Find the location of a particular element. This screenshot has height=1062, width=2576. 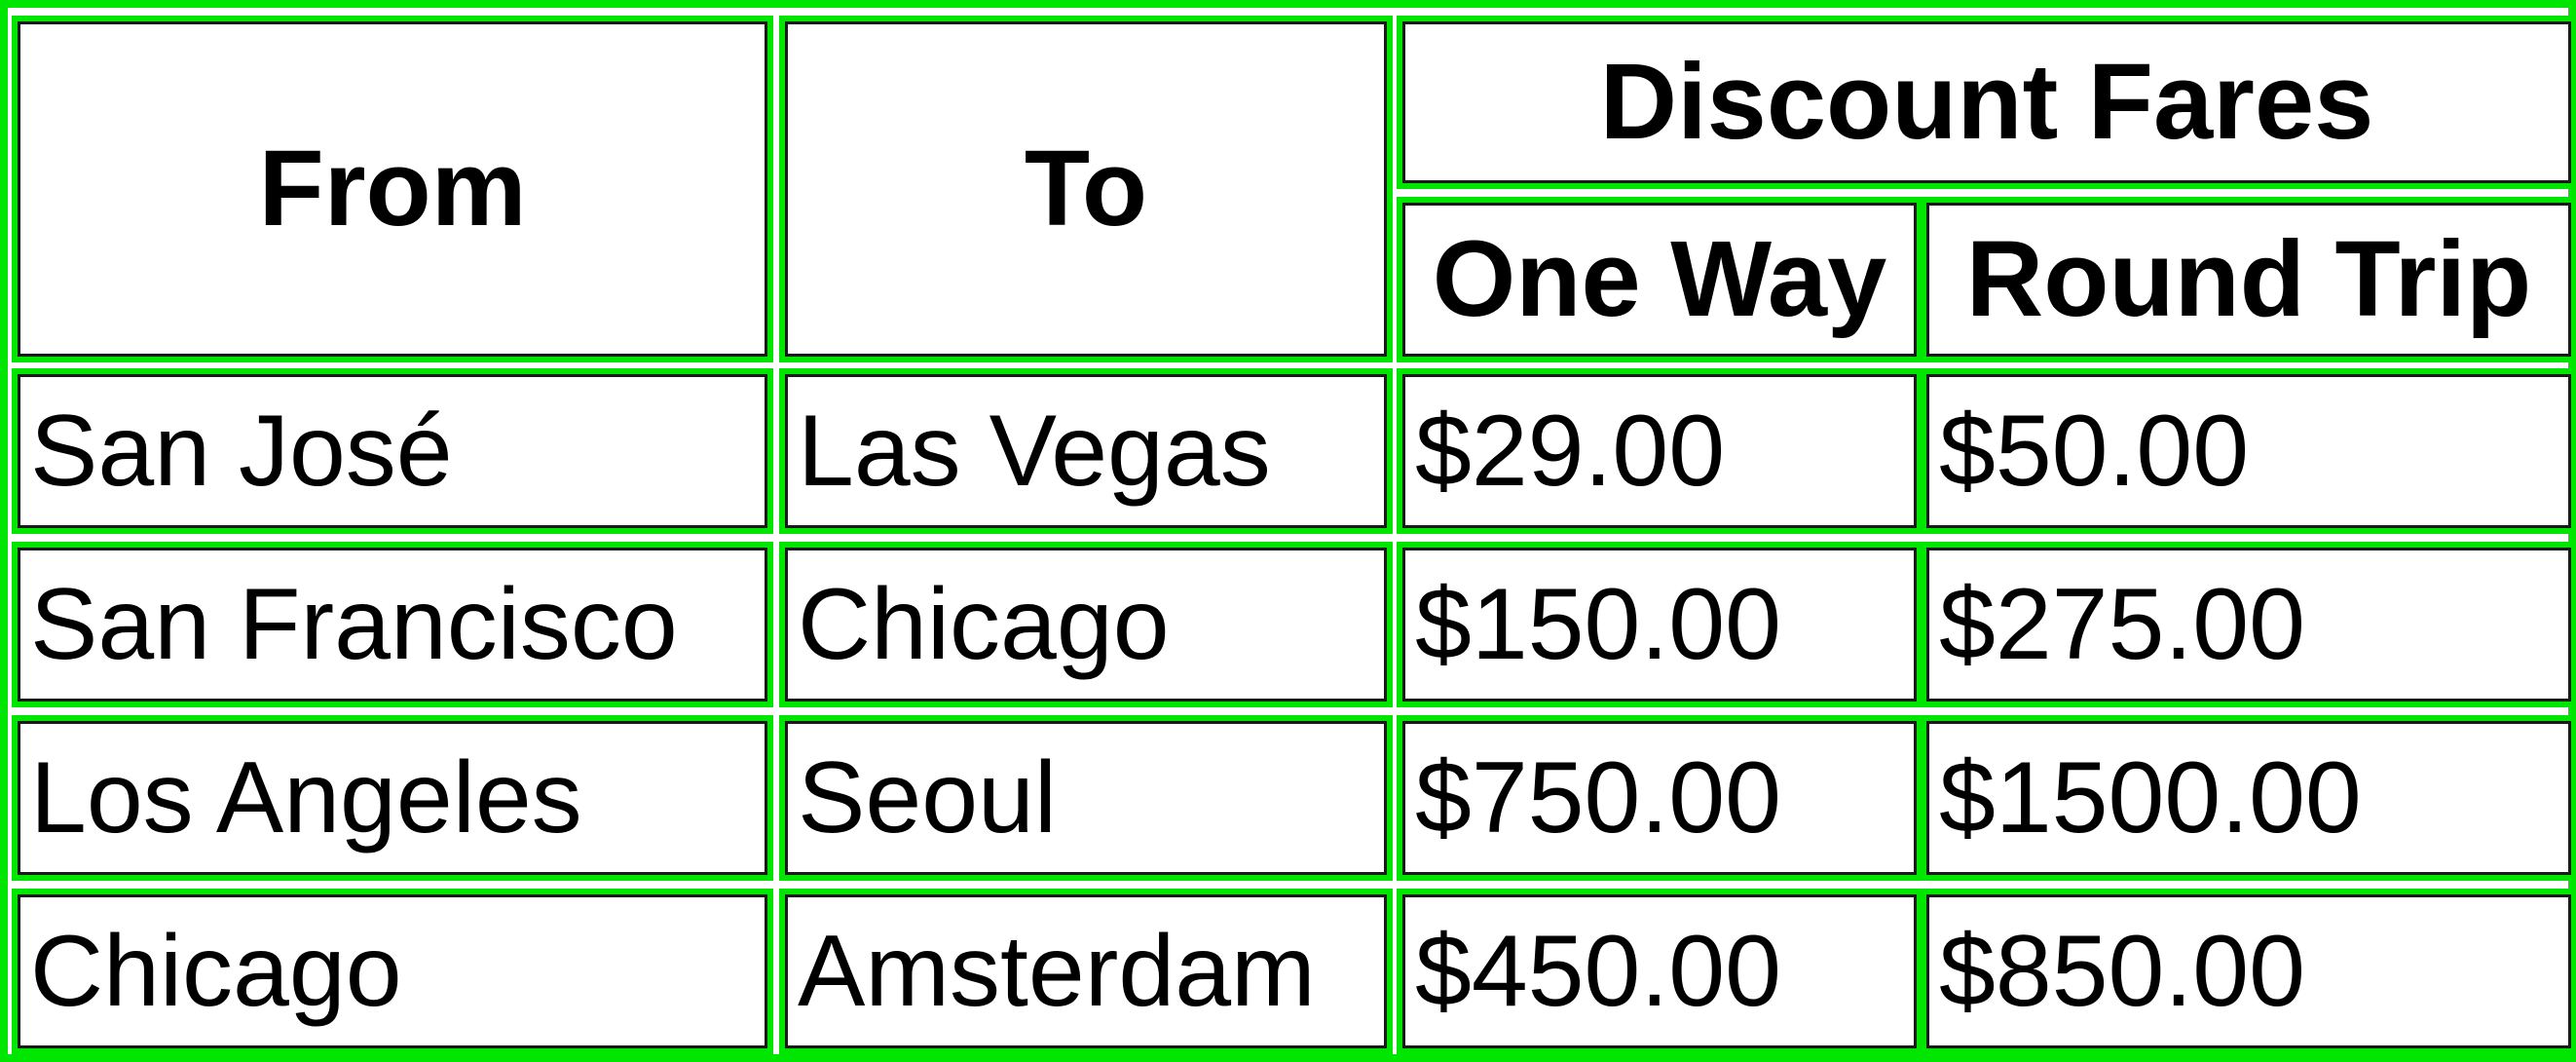

header-from: From is located at coordinates (392, 189).